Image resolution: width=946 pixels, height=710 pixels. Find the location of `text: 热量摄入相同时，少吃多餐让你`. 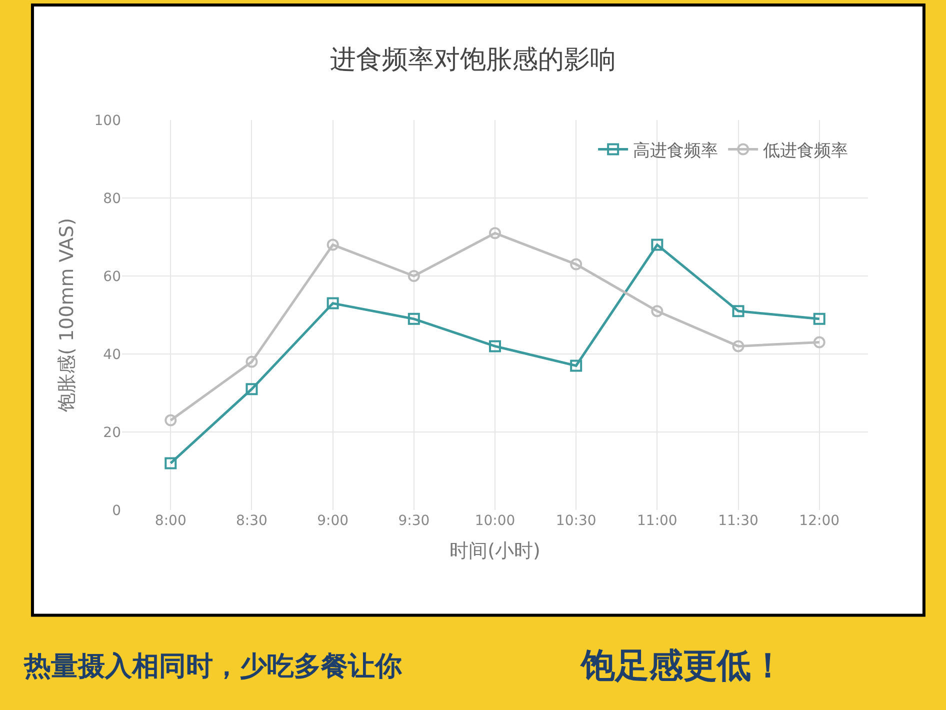

text: 热量摄入相同时，少吃多餐让你 is located at coordinates (213, 666).